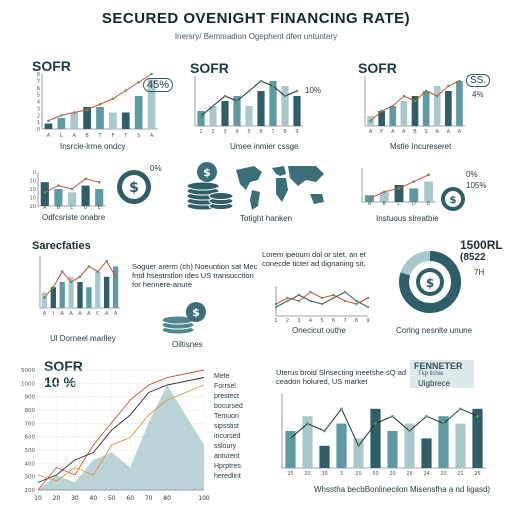 The height and width of the screenshot is (512, 512). What do you see at coordinates (381, 132) in the screenshot?
I see `x-tick-label: P` at bounding box center [381, 132].